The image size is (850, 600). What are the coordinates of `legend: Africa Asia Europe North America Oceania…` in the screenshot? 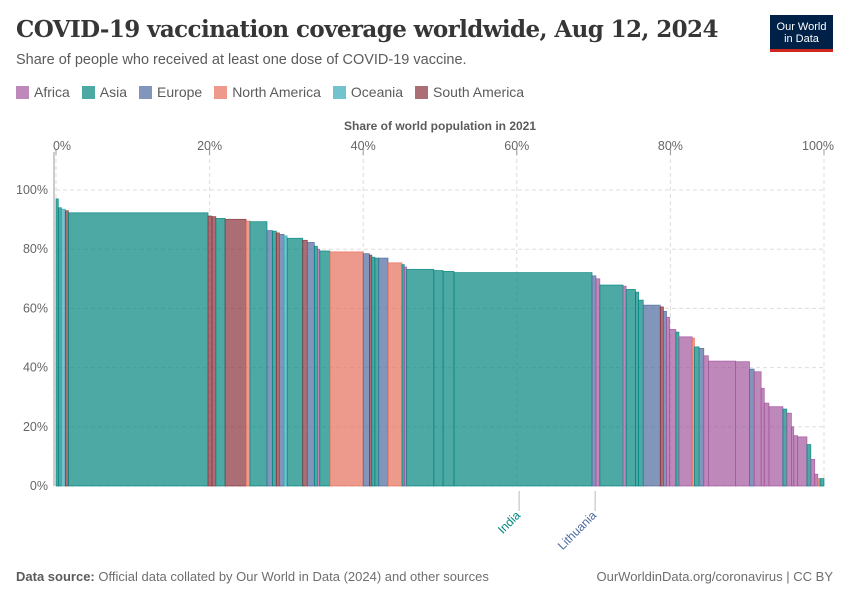 It's located at (270, 92).